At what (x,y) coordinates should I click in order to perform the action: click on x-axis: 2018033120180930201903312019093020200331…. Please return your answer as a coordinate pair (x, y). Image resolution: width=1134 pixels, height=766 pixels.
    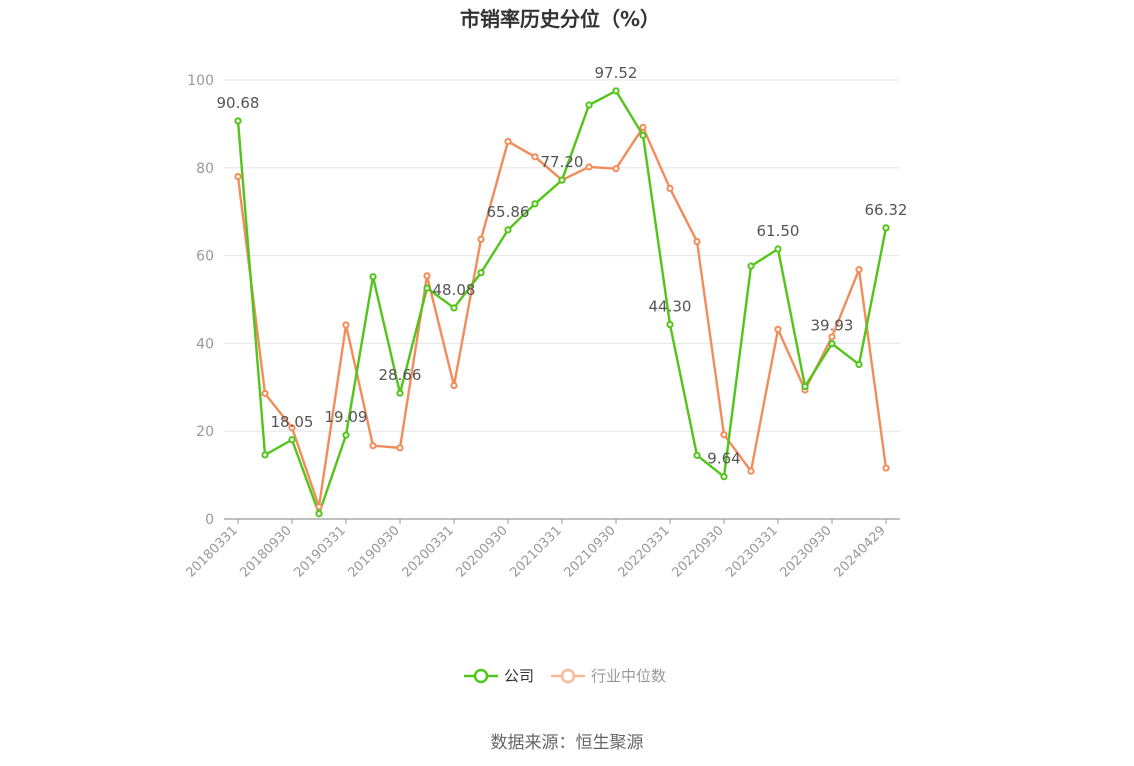
    Looking at the image, I should click on (541, 549).